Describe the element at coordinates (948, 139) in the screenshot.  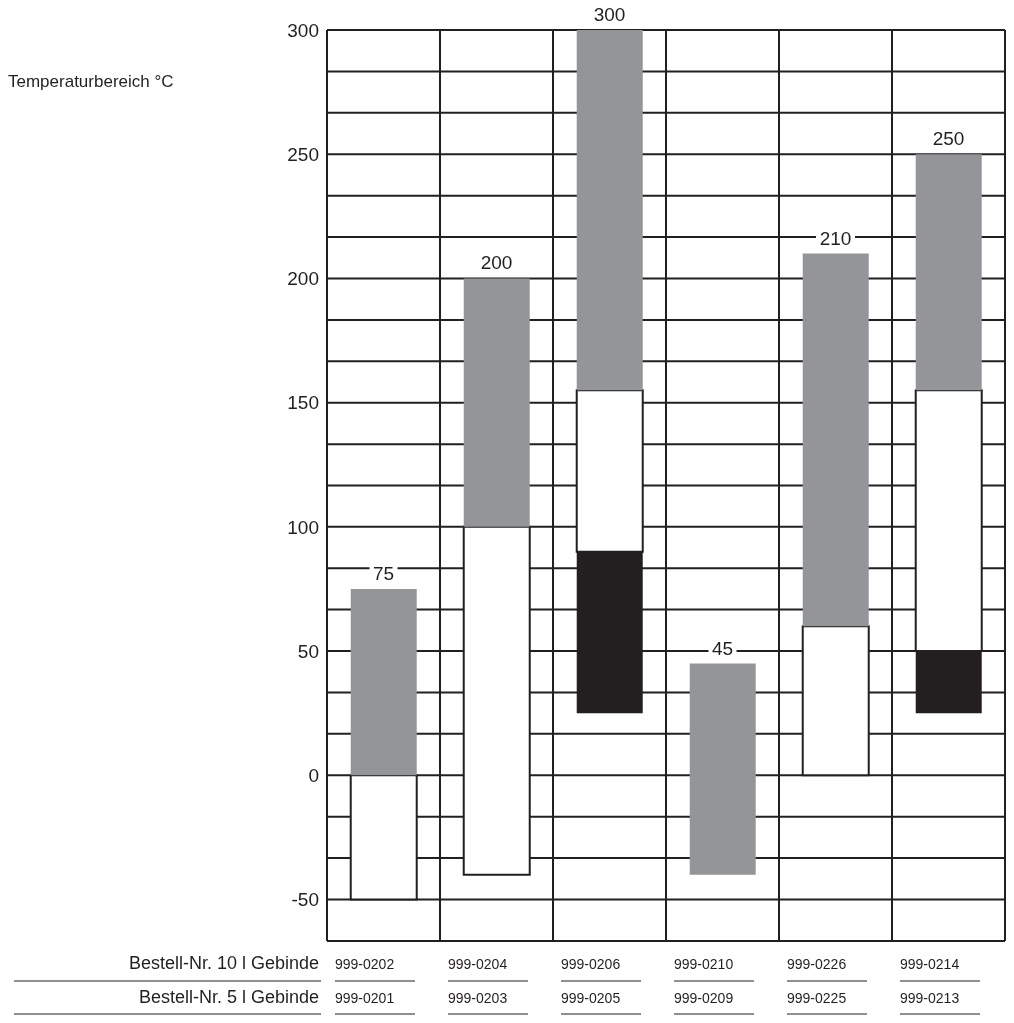
I see `annotation: 250` at that location.